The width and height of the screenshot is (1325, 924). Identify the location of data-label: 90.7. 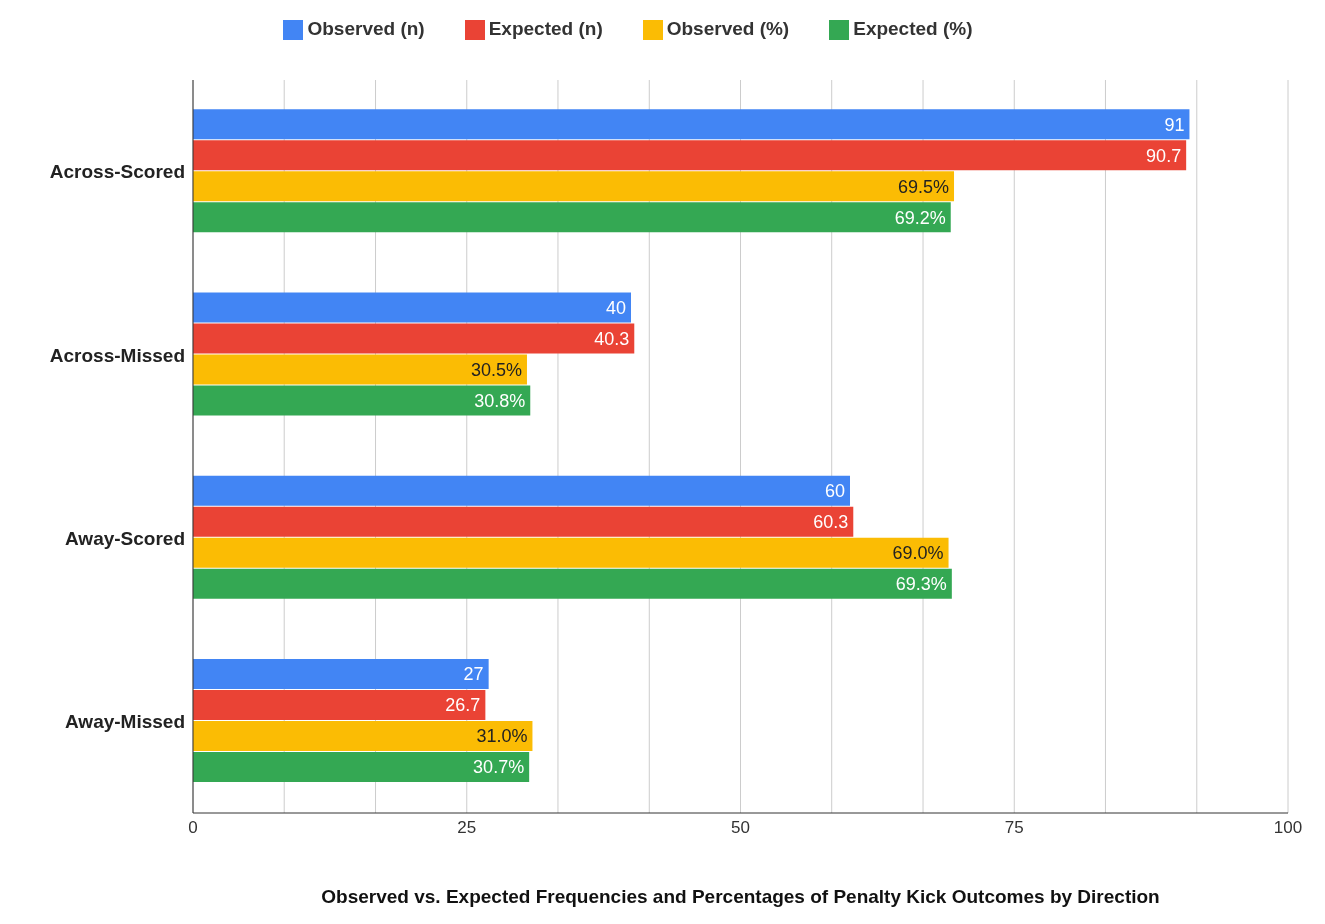
(1164, 155).